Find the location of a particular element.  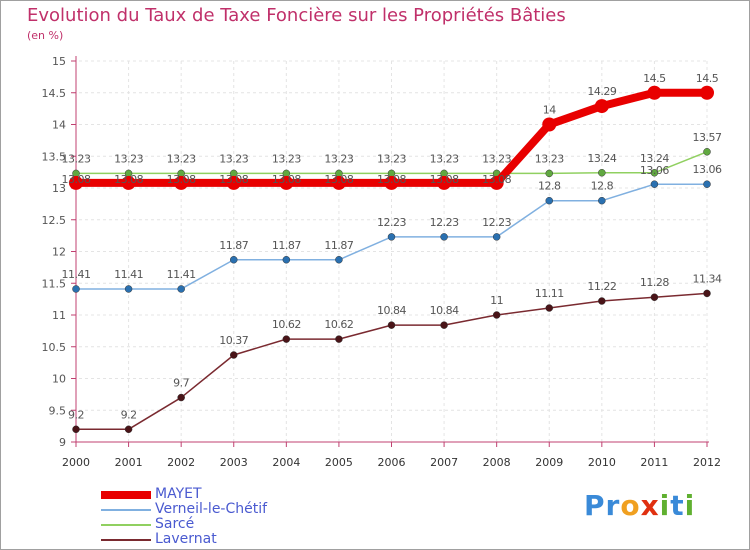

logo-letter: i is located at coordinates (665, 505).